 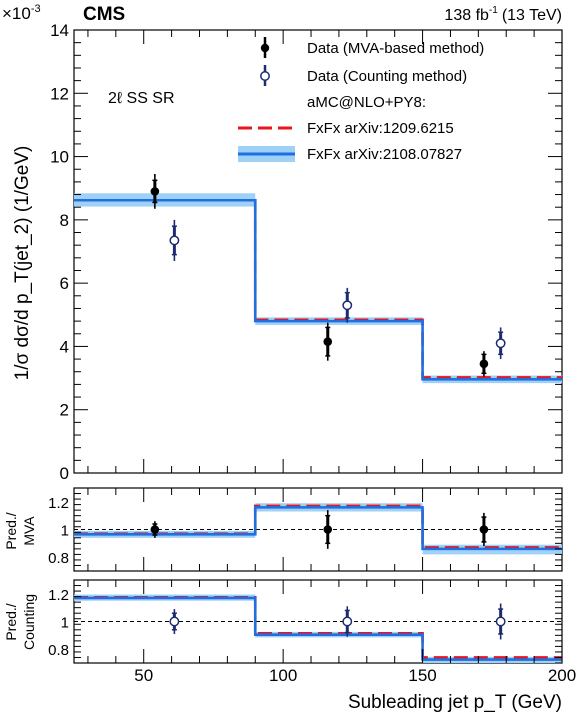 I want to click on legend-entry-fxfx-1209: FxFx arXiv:1209.6215, so click(x=346, y=128).